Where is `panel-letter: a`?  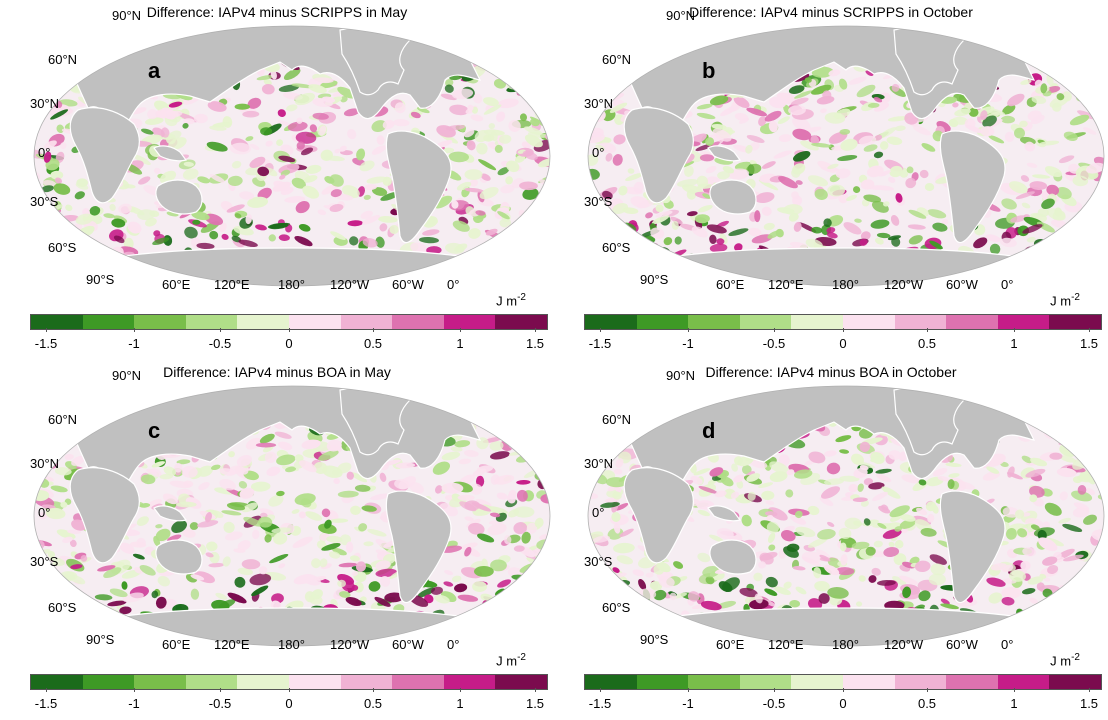 panel-letter: a is located at coordinates (154, 70).